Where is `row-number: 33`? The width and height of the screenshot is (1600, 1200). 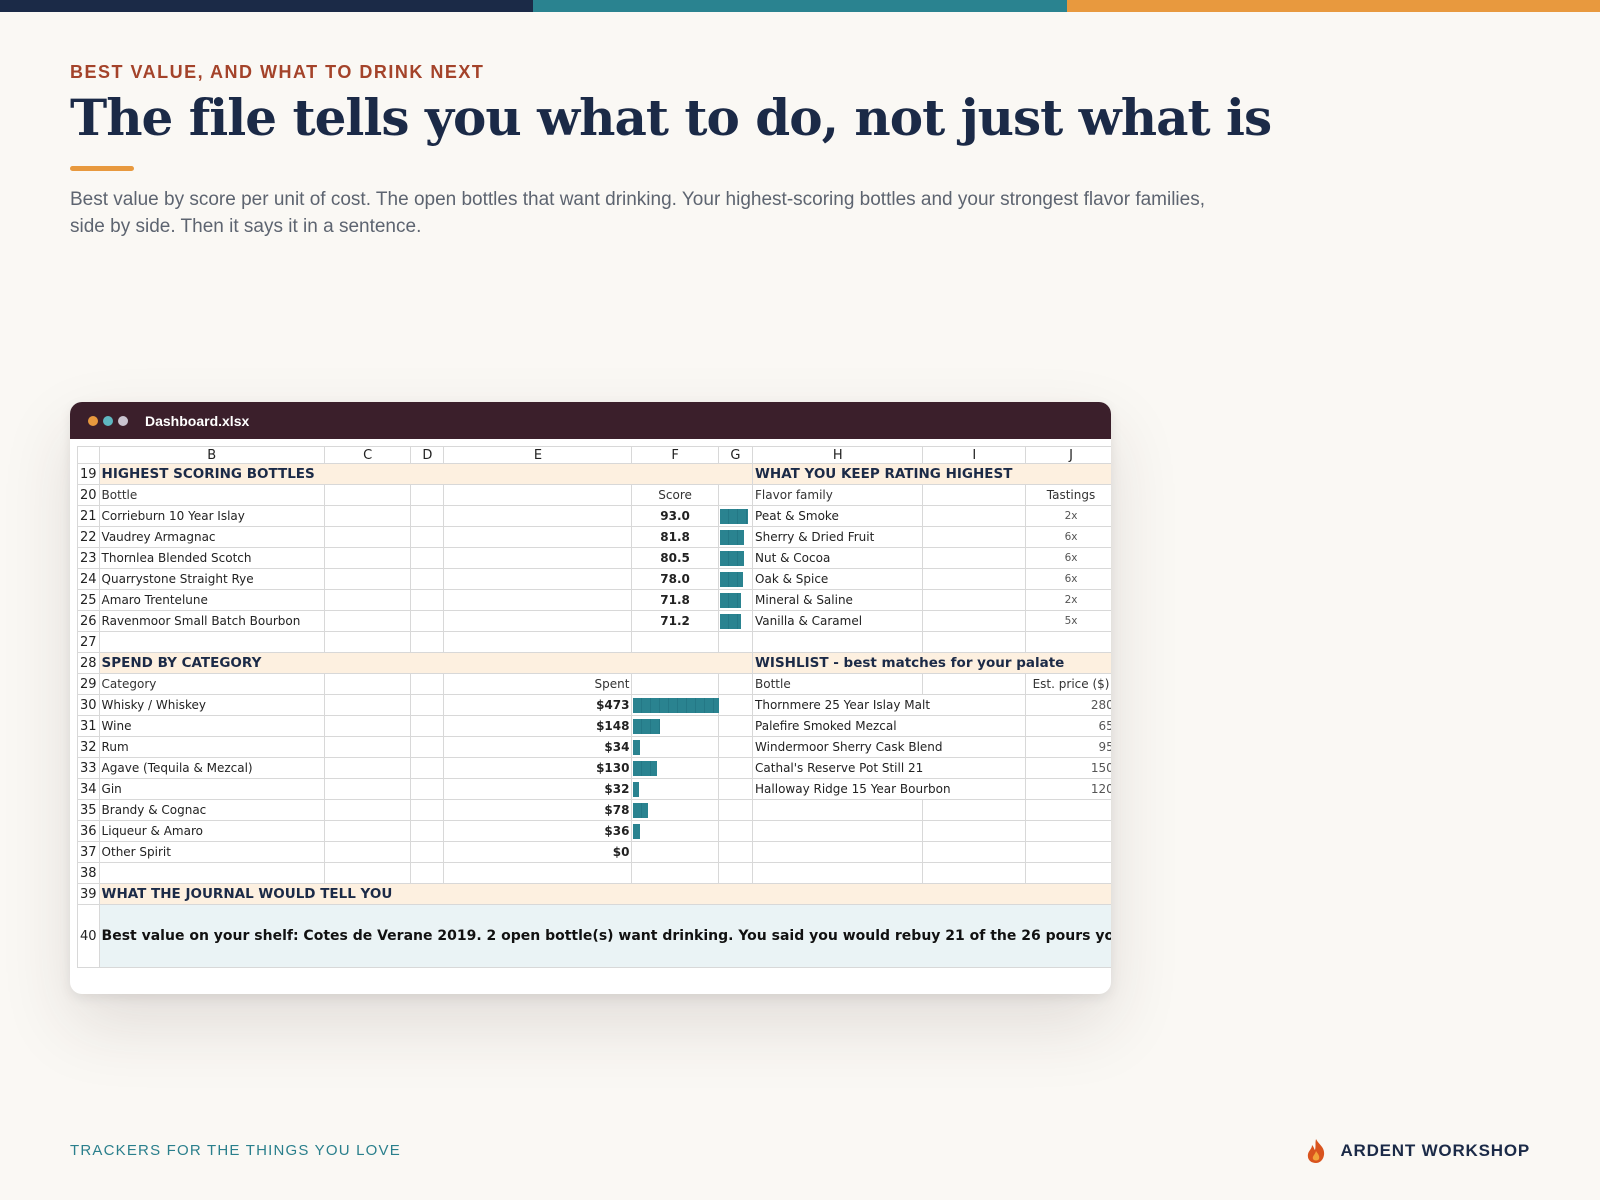 row-number: 33 is located at coordinates (88, 768).